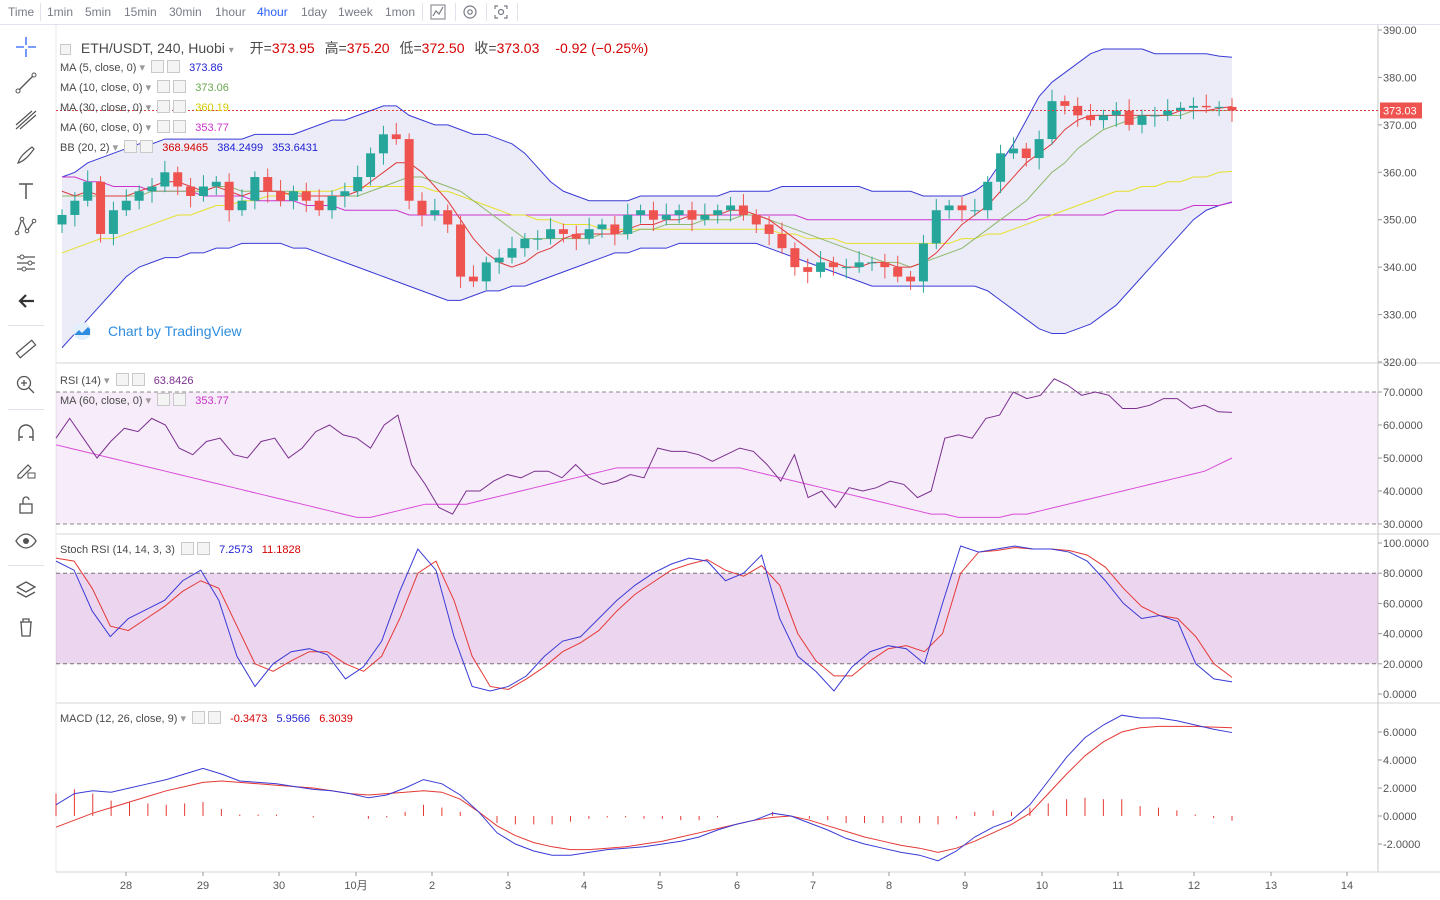 This screenshot has height=900, width=1440. Describe the element at coordinates (1271, 886) in the screenshot. I see `x-tick-label: 13` at that location.